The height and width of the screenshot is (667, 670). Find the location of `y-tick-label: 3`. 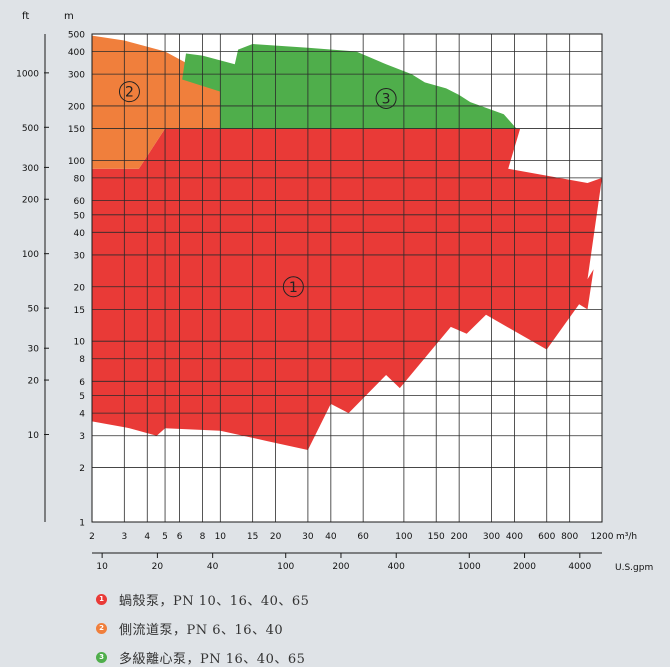

y-tick-label: 3 is located at coordinates (82, 437).